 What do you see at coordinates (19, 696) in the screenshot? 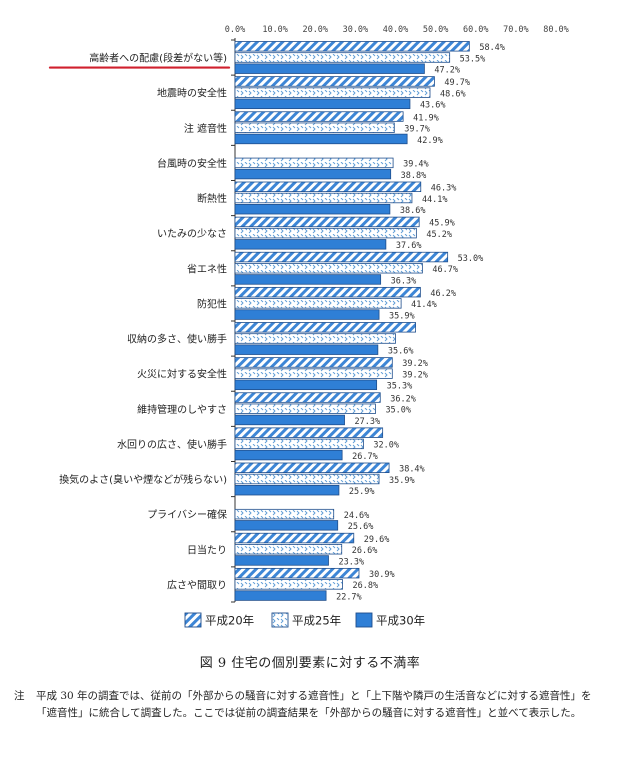
I see `footnote-mark: 注` at bounding box center [19, 696].